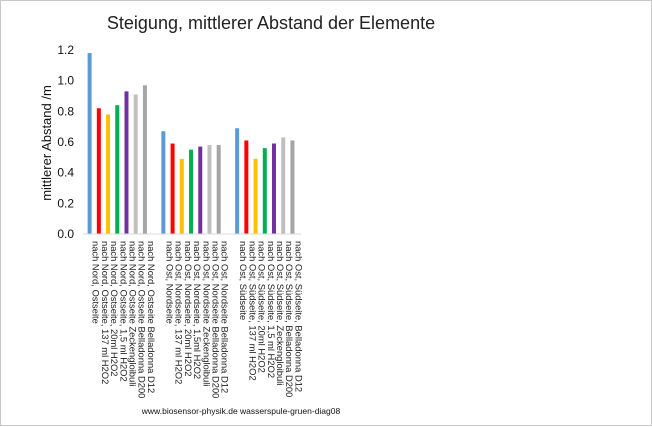 The width and height of the screenshot is (652, 427). Describe the element at coordinates (105, 312) in the screenshot. I see `x-tick-label: nach Nord, Ostseite, 137 ml H2O2` at that location.